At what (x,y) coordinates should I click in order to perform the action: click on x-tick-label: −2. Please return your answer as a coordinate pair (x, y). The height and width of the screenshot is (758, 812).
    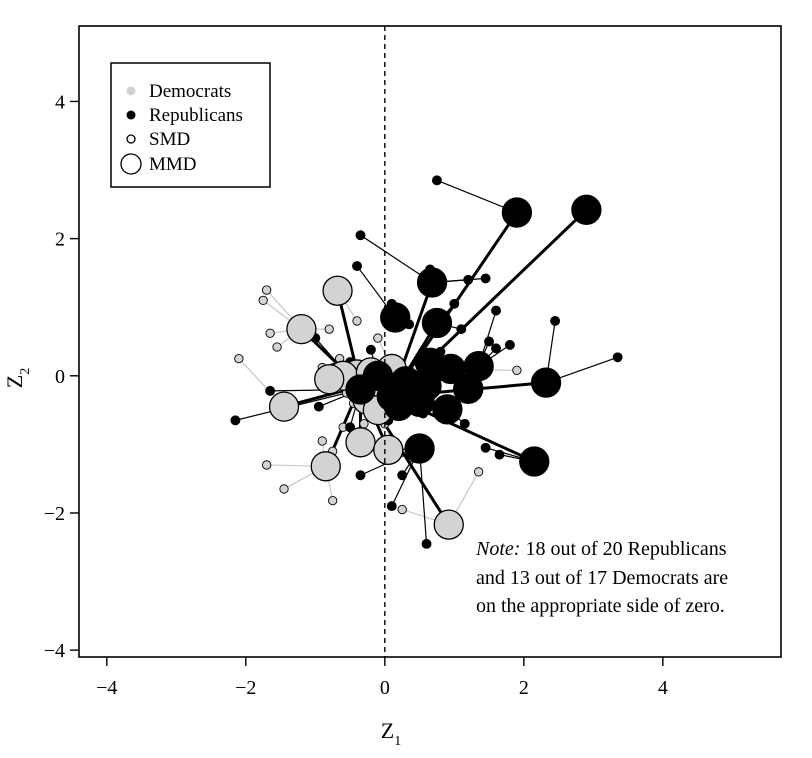
    Looking at the image, I should click on (245, 688).